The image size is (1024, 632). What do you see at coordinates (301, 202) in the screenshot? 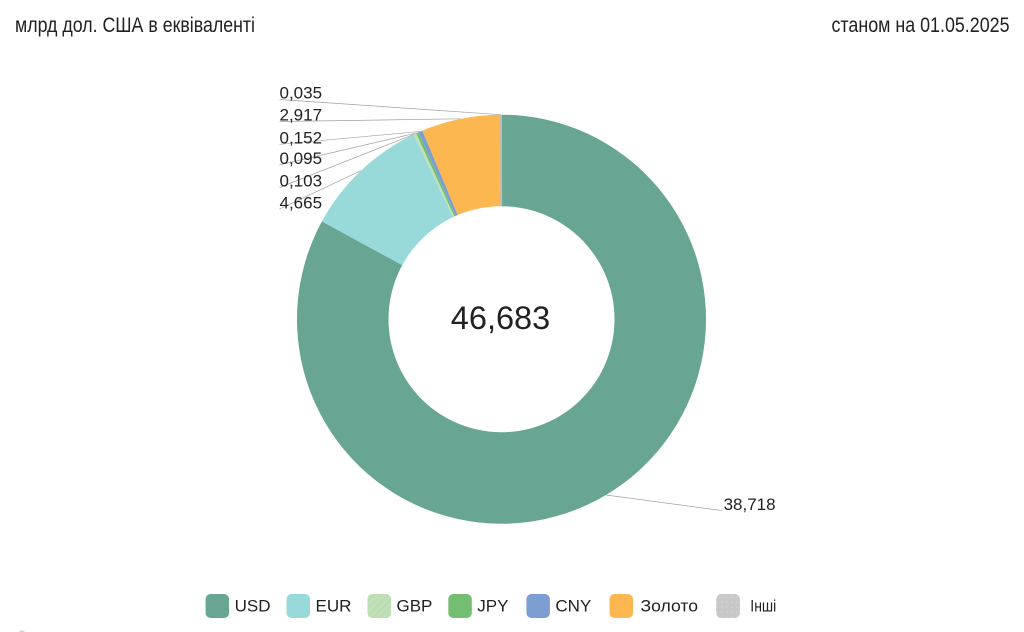
I see `svg-text: 4,665` at bounding box center [301, 202].